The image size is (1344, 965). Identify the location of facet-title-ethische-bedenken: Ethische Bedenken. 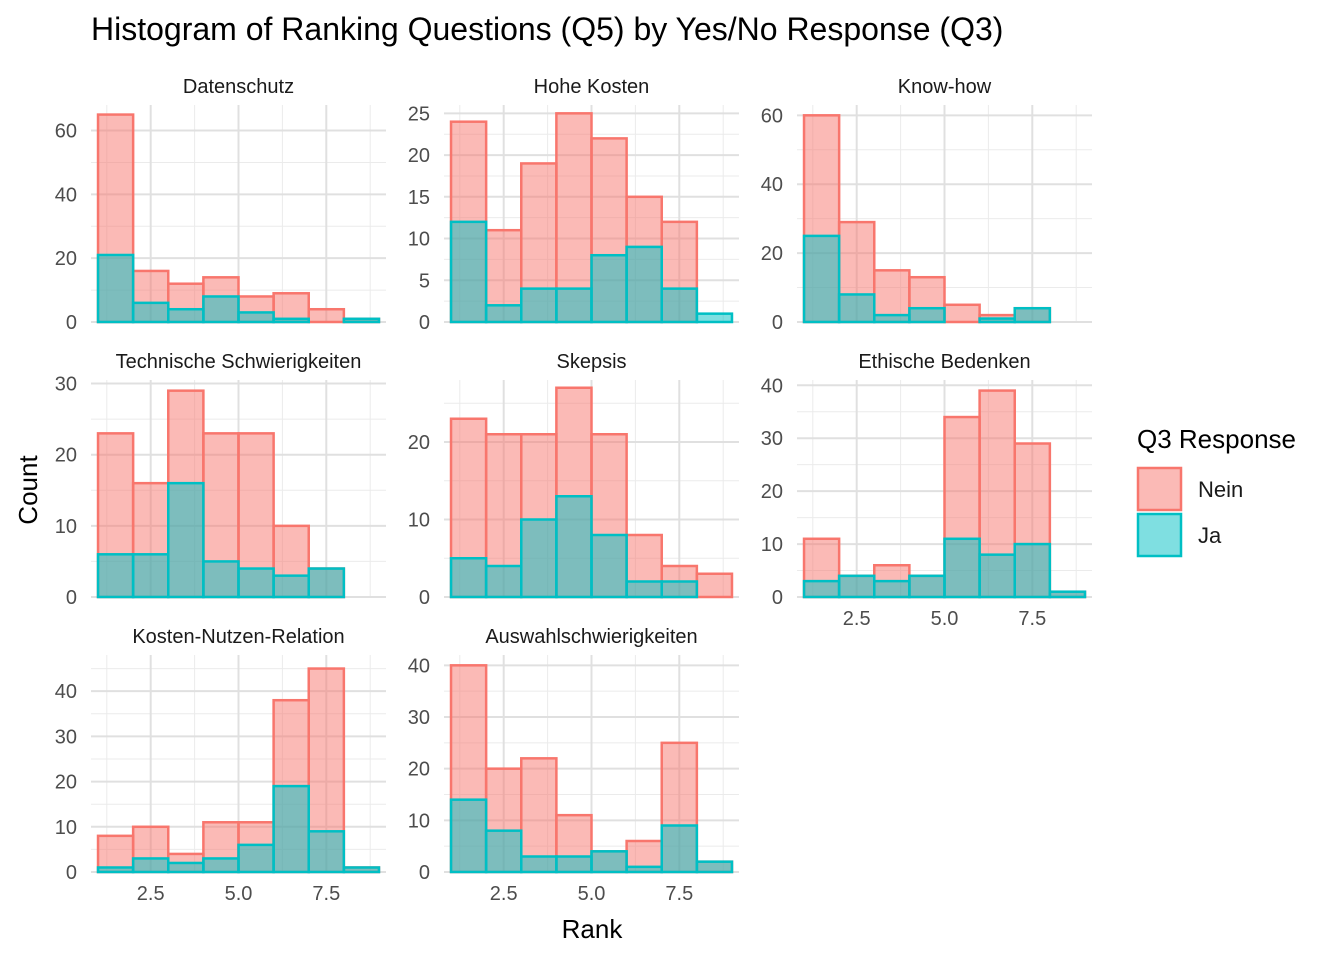
(944, 362).